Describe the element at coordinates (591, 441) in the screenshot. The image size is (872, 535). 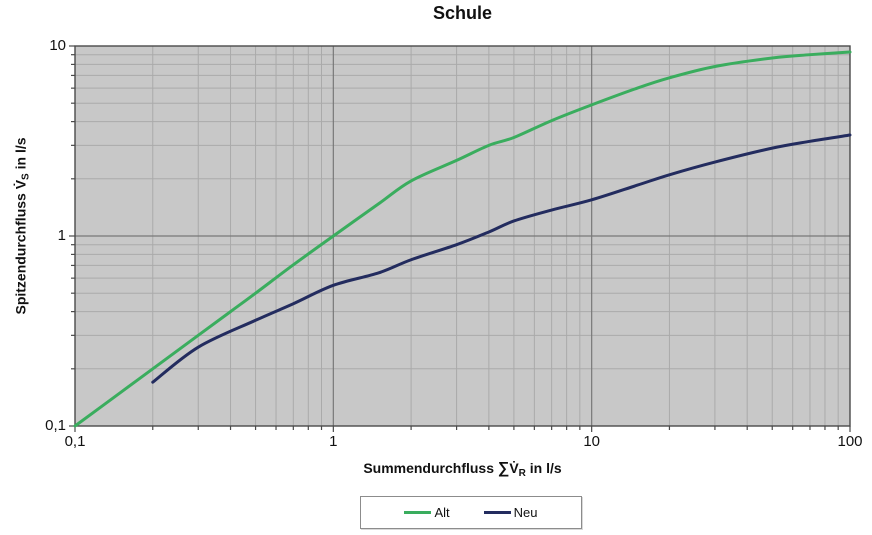
I see `x-tick-label: 10` at that location.